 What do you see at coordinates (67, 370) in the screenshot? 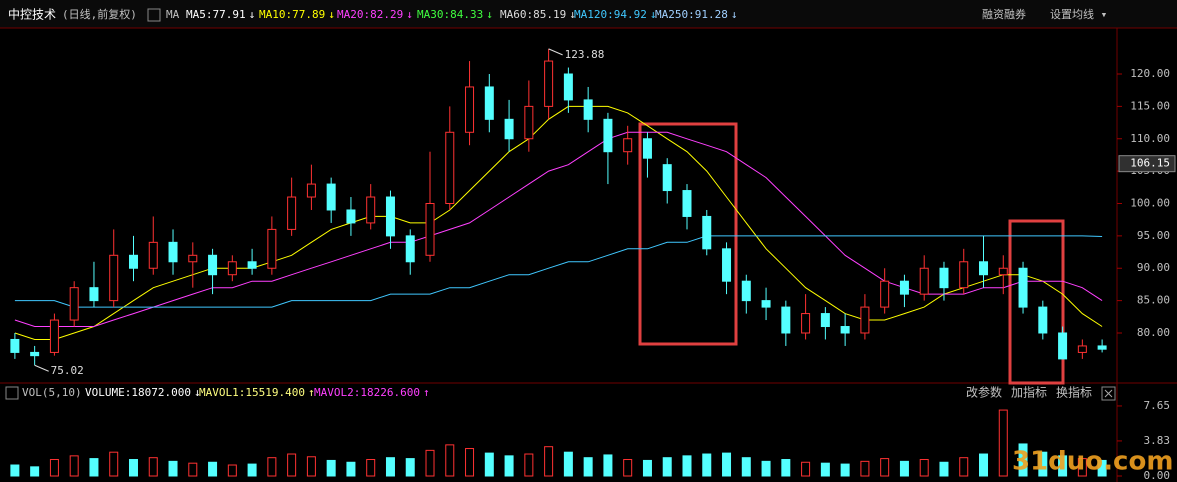
I see `low-label: 75.02` at bounding box center [67, 370].